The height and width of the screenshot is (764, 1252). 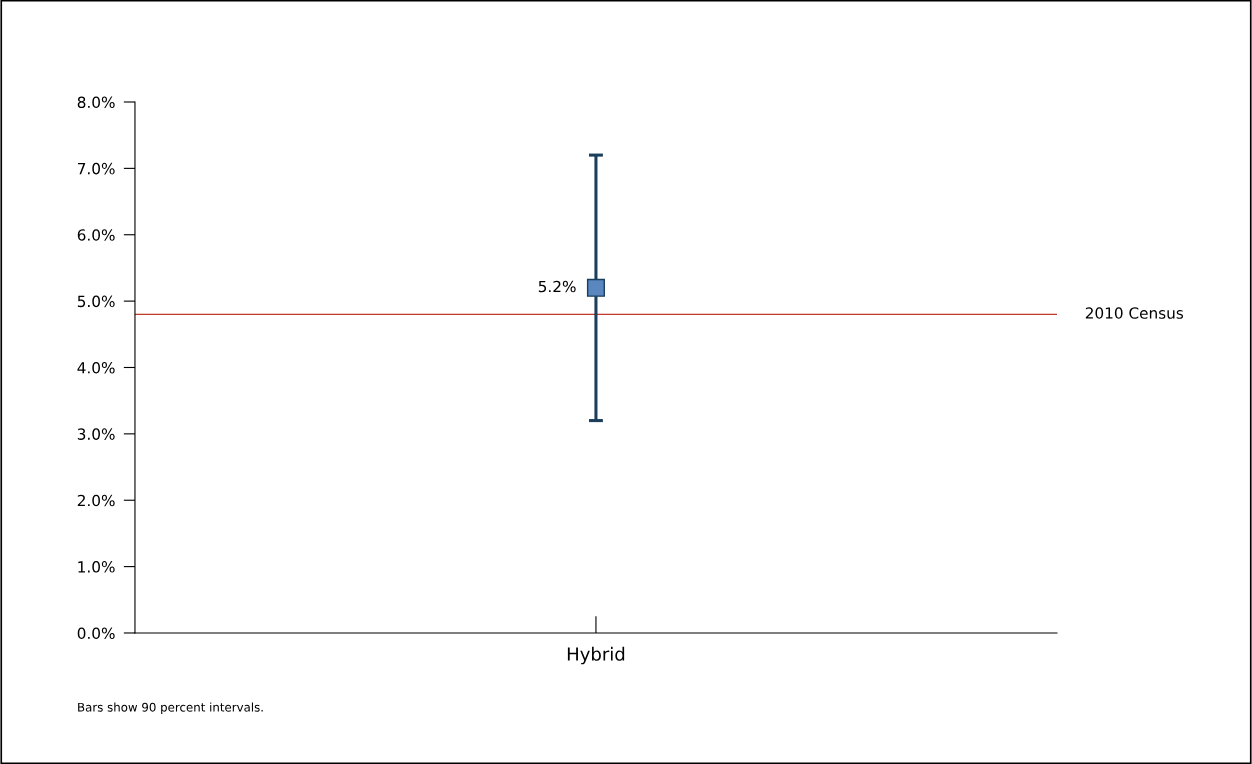 What do you see at coordinates (96, 434) in the screenshot?
I see `y-tick-label: 3.0%` at bounding box center [96, 434].